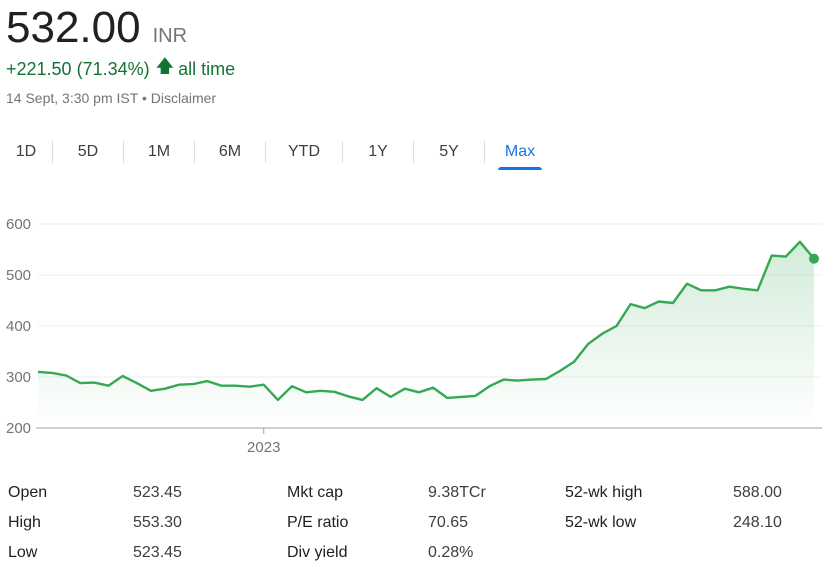  I want to click on tab-label: 1D, so click(26, 151).